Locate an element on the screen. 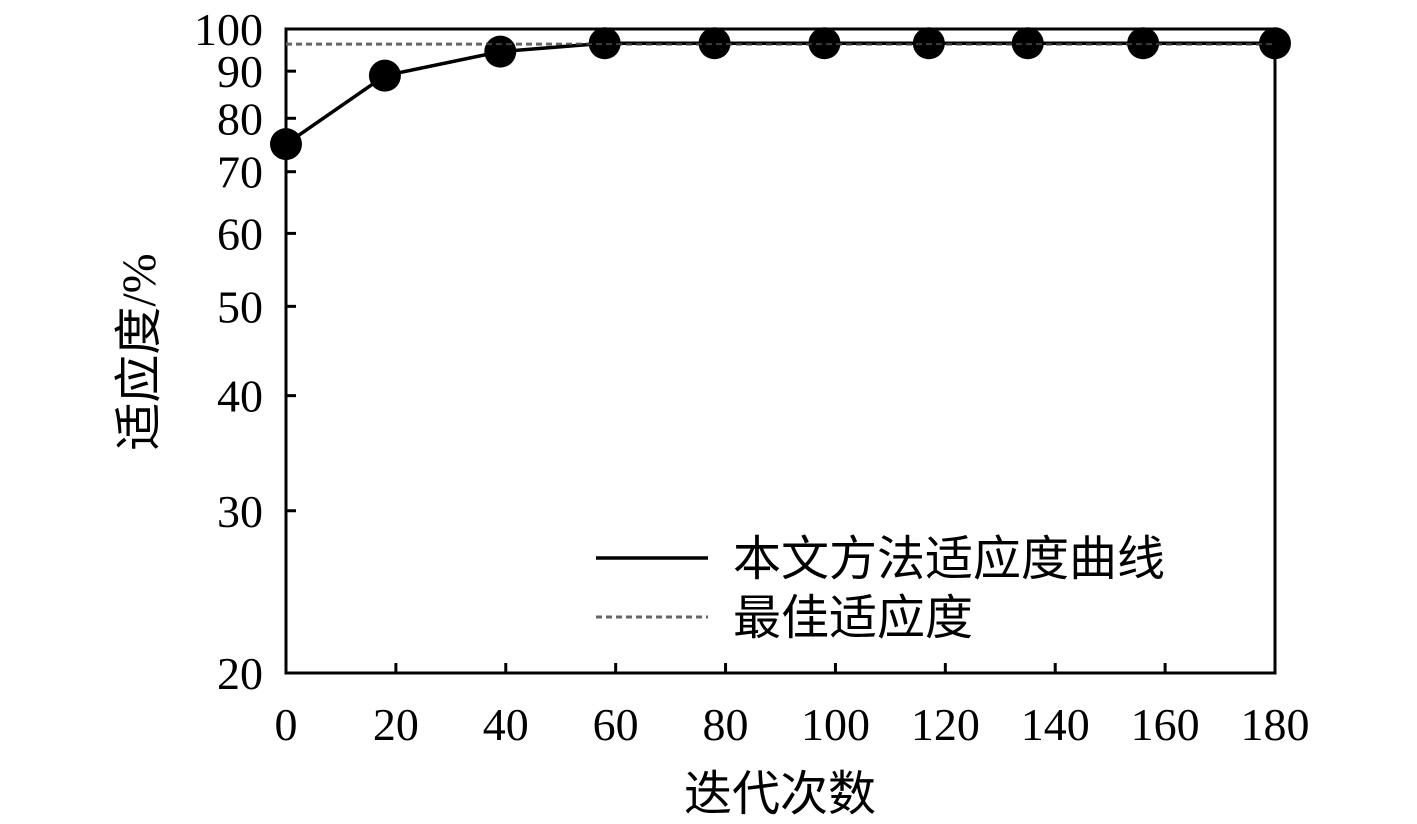 The height and width of the screenshot is (824, 1417). y-tick-label: 30 is located at coordinates (240, 511).